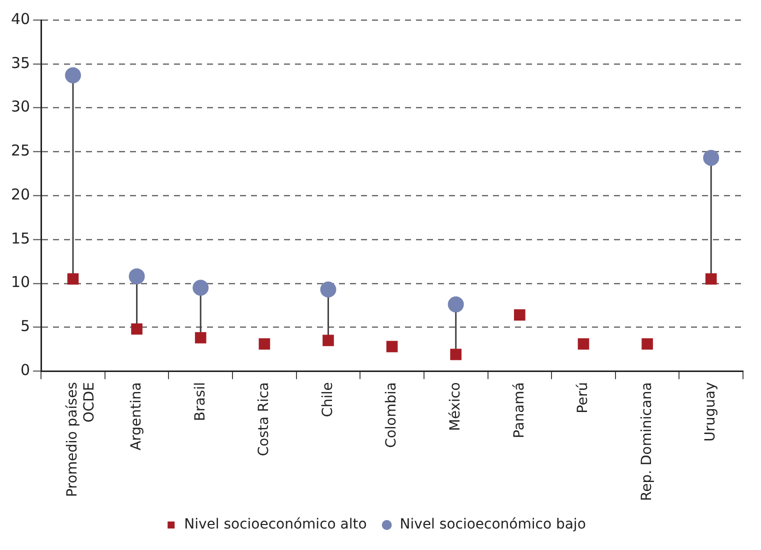 The image size is (761, 550). What do you see at coordinates (20, 151) in the screenshot?
I see `y-tick-label: 25` at bounding box center [20, 151].